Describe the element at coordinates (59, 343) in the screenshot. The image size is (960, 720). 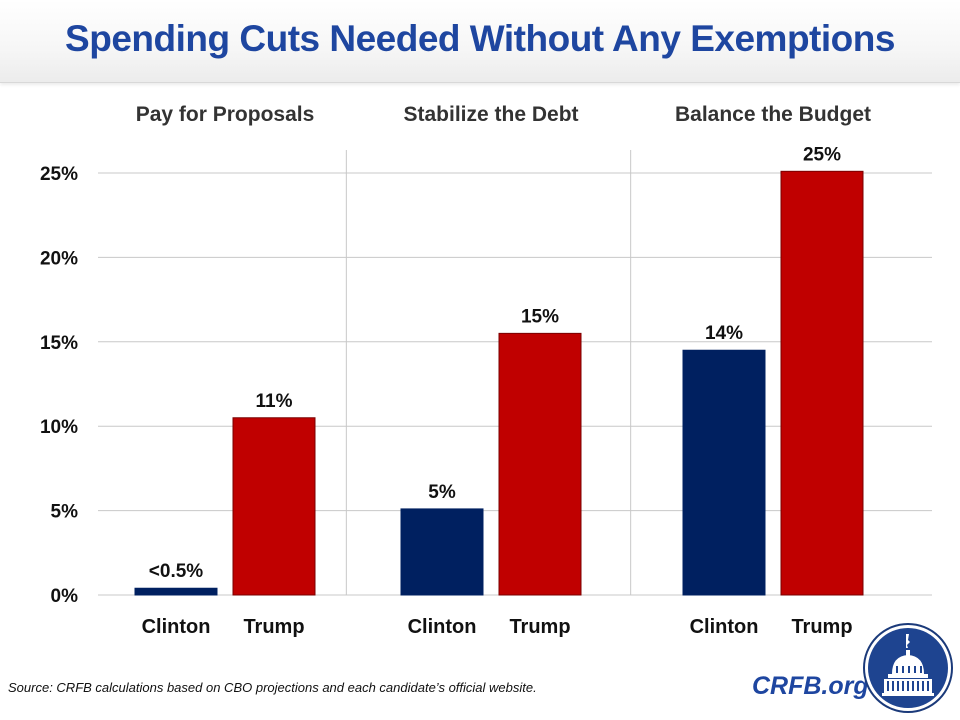
I see `y-tick-label: 15%` at that location.